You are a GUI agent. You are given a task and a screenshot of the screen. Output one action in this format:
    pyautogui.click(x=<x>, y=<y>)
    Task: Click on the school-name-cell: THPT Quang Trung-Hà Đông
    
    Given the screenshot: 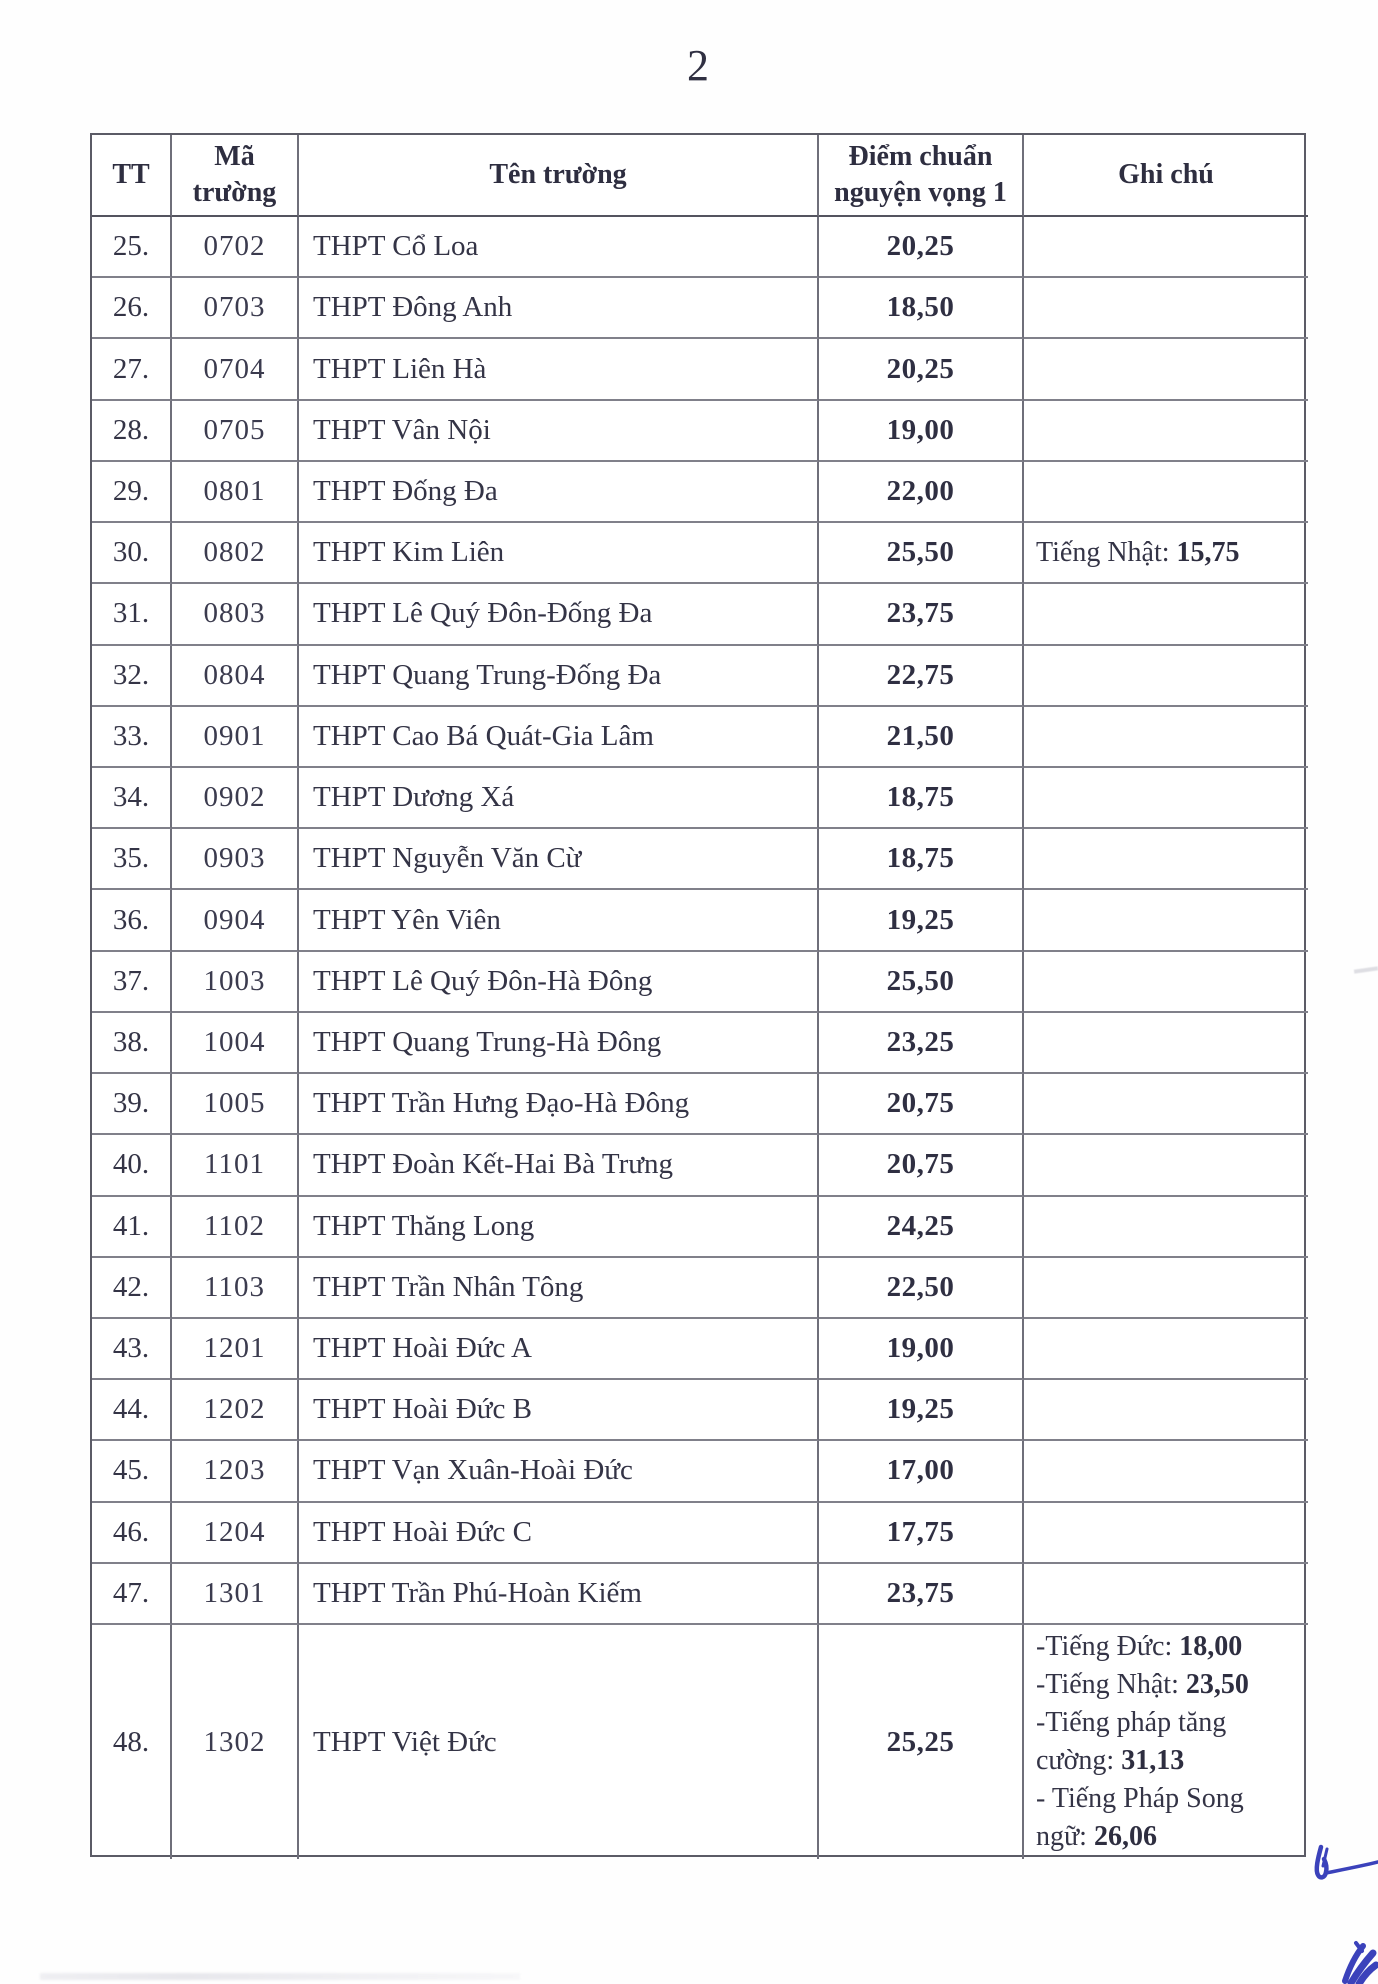 What is the action you would take?
    pyautogui.click(x=559, y=1043)
    